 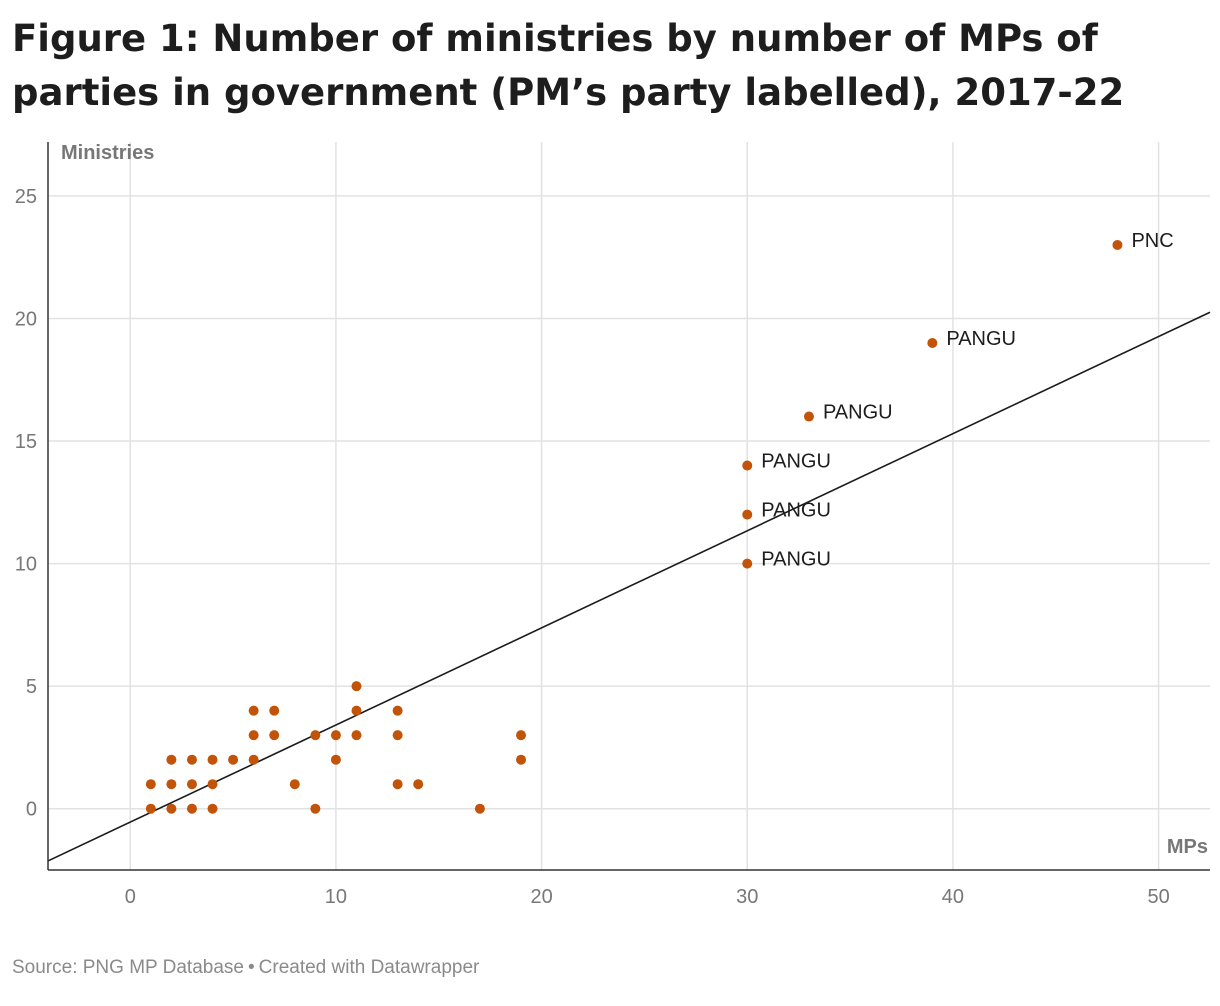 I want to click on y-axis-title: Ministries, so click(x=107, y=153).